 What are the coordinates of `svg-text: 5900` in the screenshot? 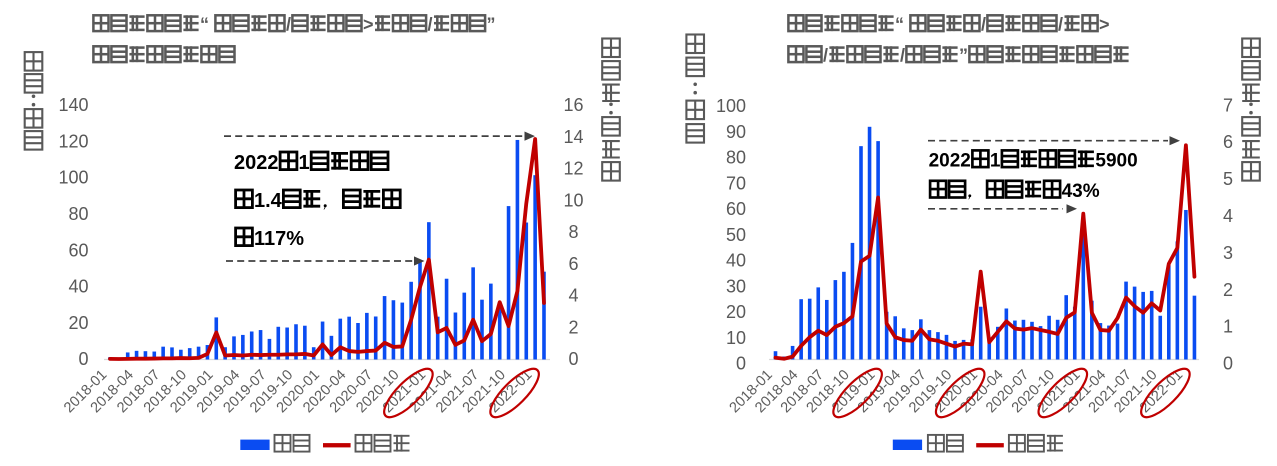 It's located at (1116, 161).